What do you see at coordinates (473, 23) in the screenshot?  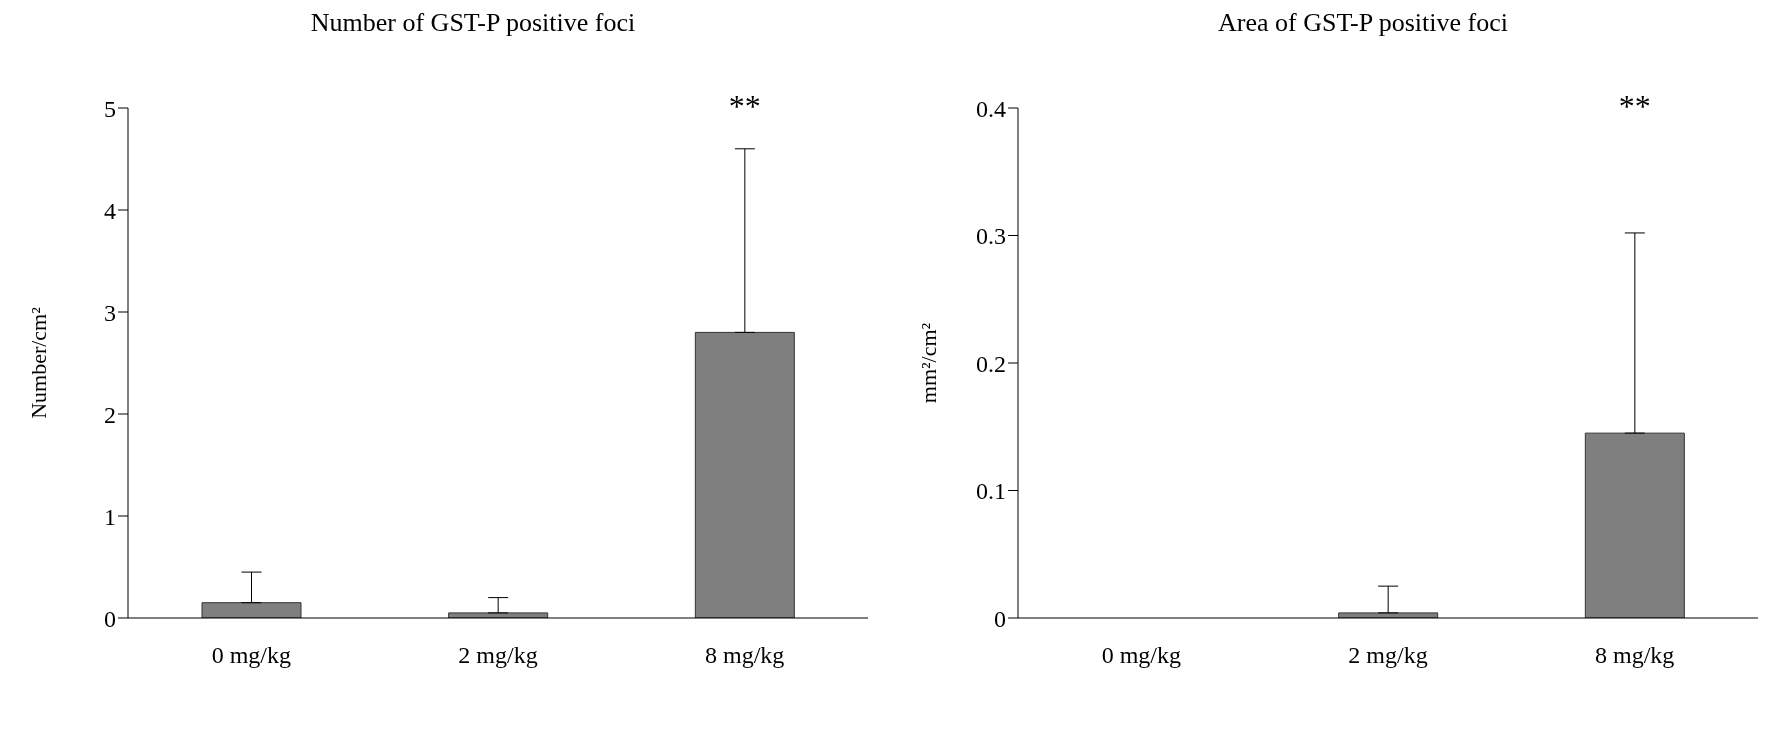 I see `chart-title: Number of GST-P positive foci` at bounding box center [473, 23].